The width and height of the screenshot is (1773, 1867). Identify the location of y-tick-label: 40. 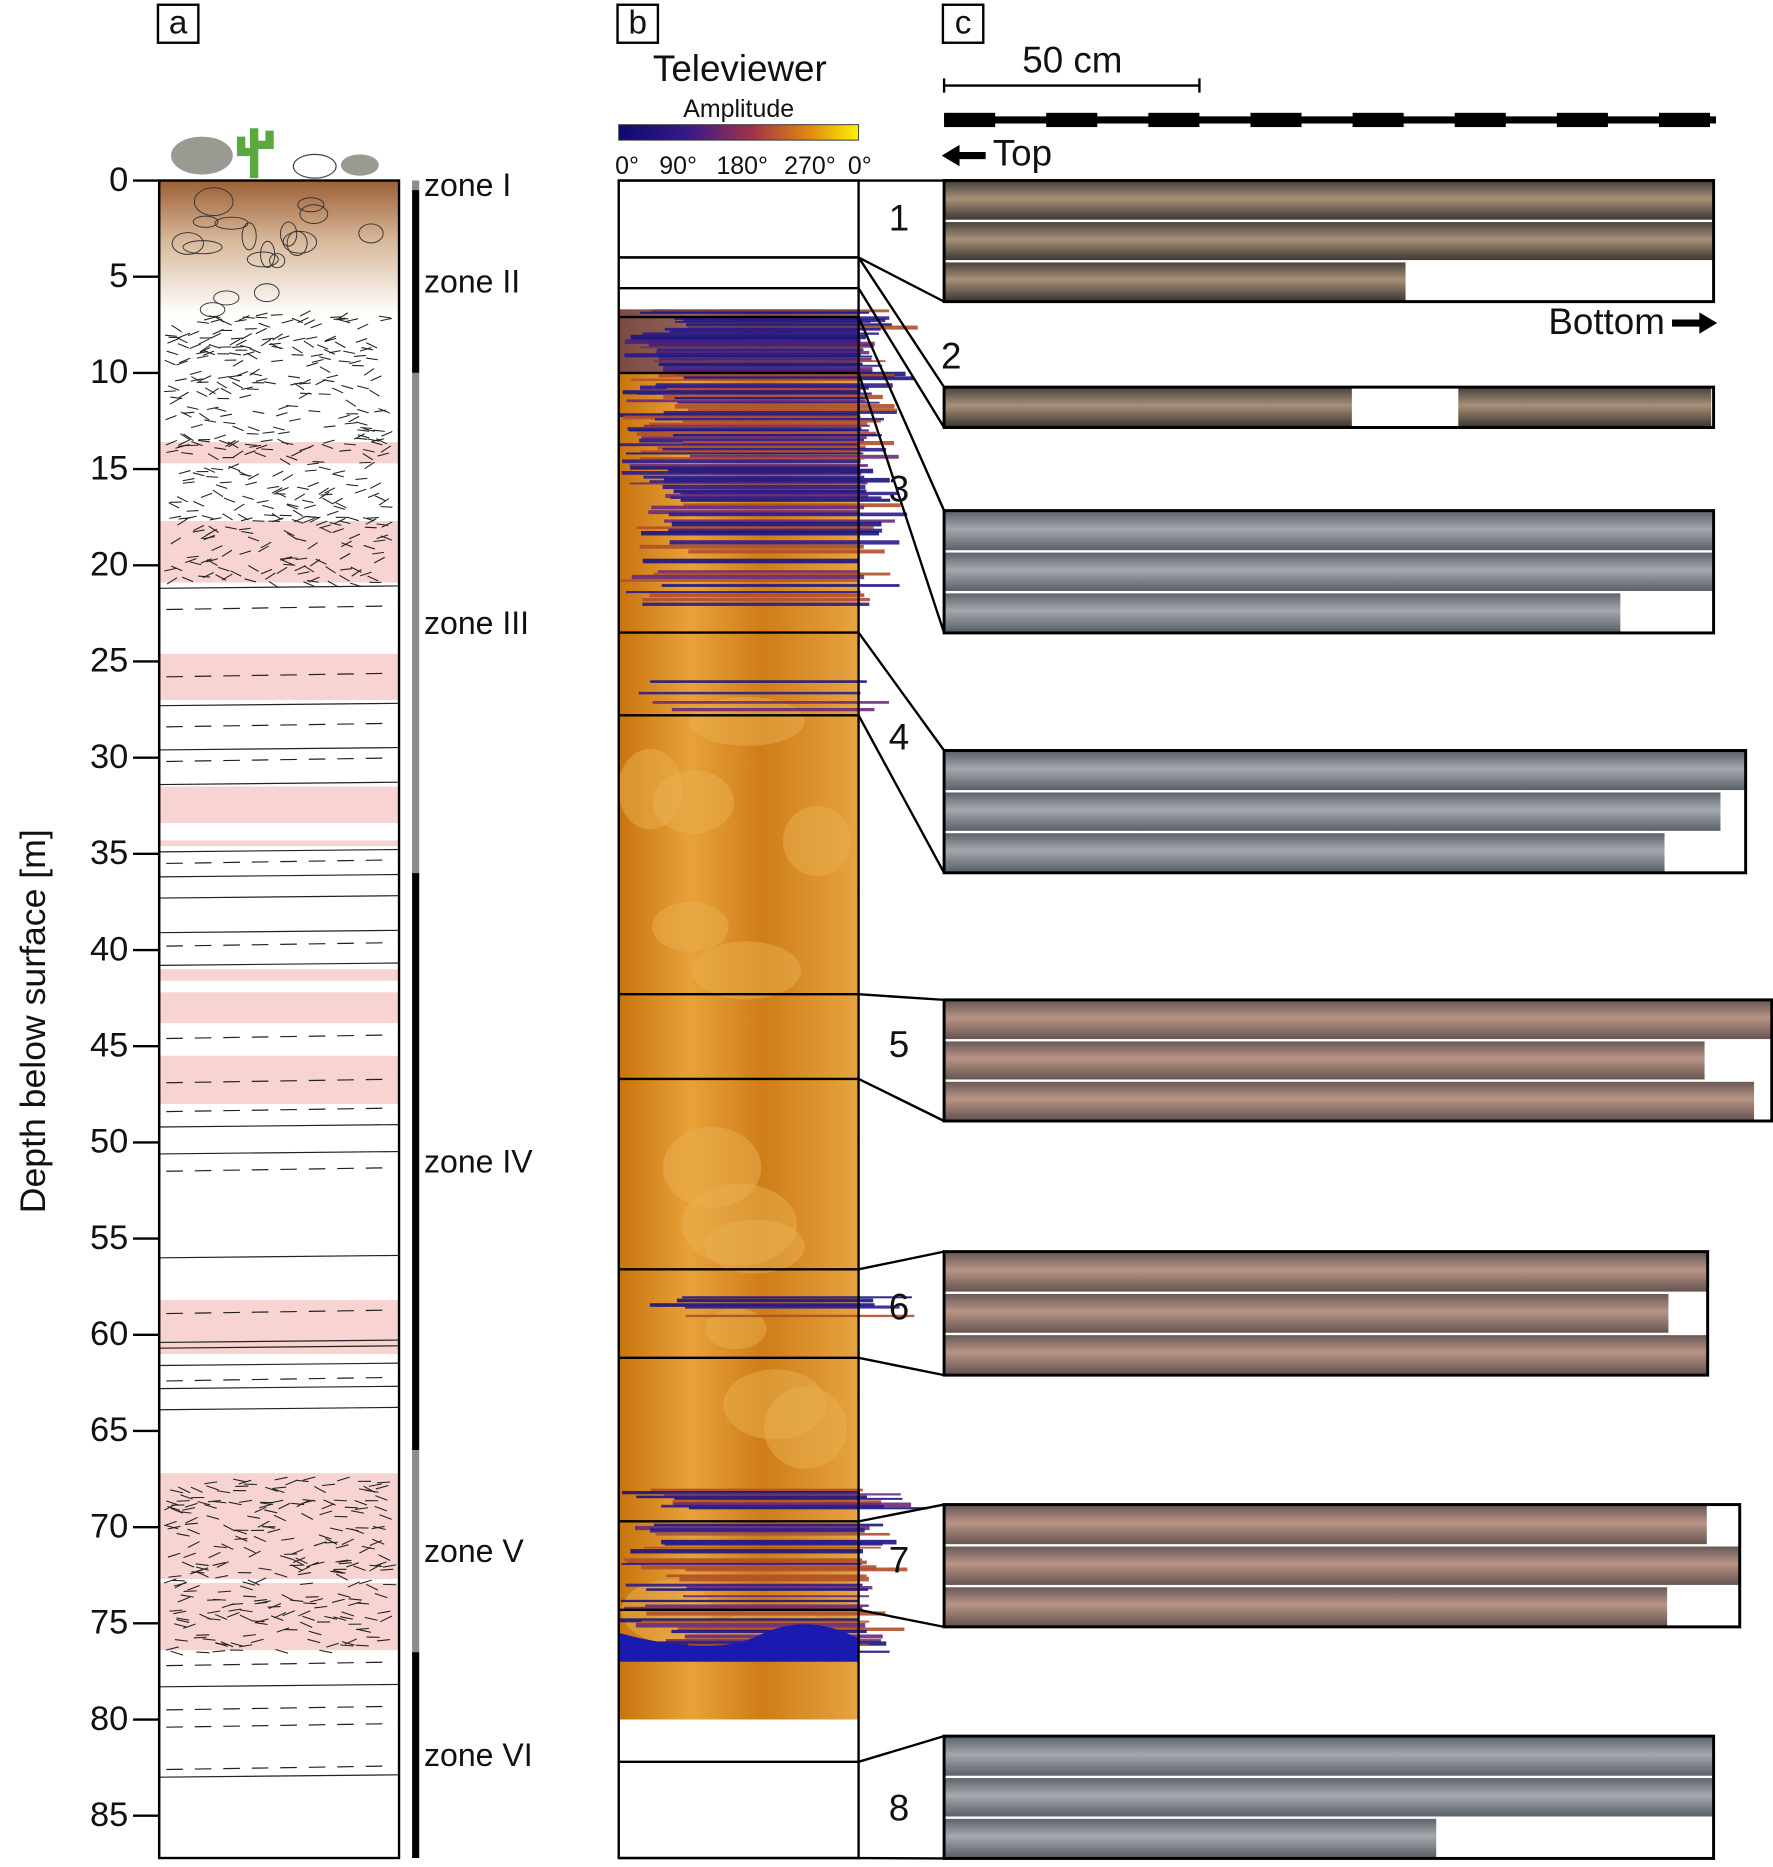
(109, 949).